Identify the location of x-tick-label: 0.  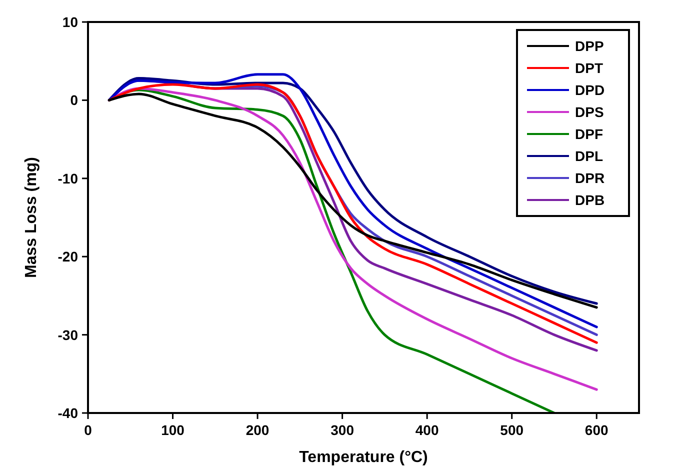
(88, 430).